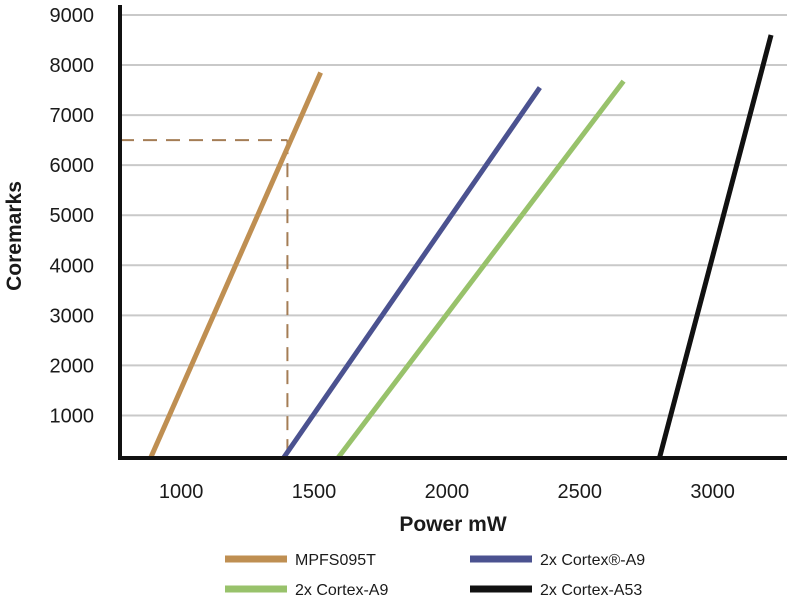 Image resolution: width=787 pixels, height=605 pixels. What do you see at coordinates (72, 166) in the screenshot?
I see `y-tick-label: 6000` at bounding box center [72, 166].